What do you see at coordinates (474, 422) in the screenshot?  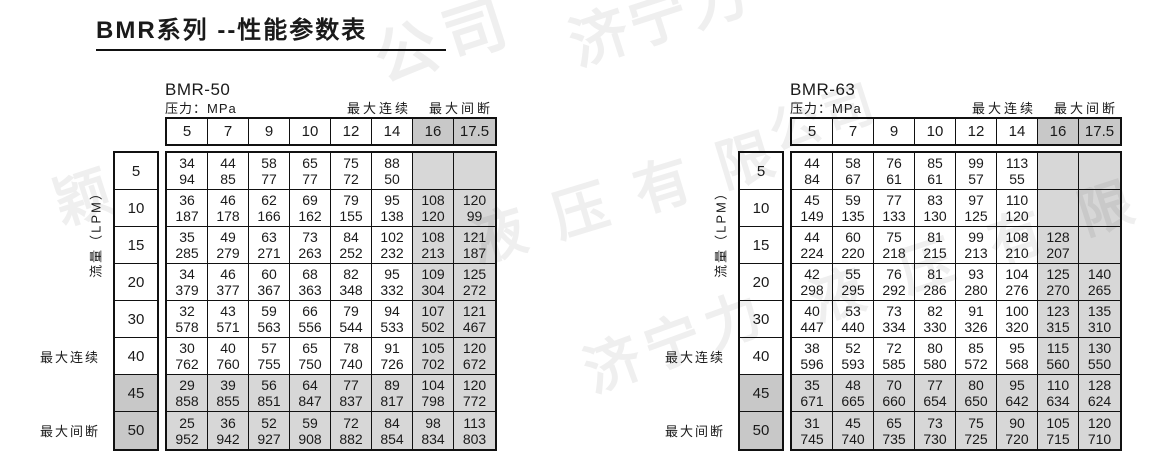 I see `cell-torque-value: 113` at bounding box center [474, 422].